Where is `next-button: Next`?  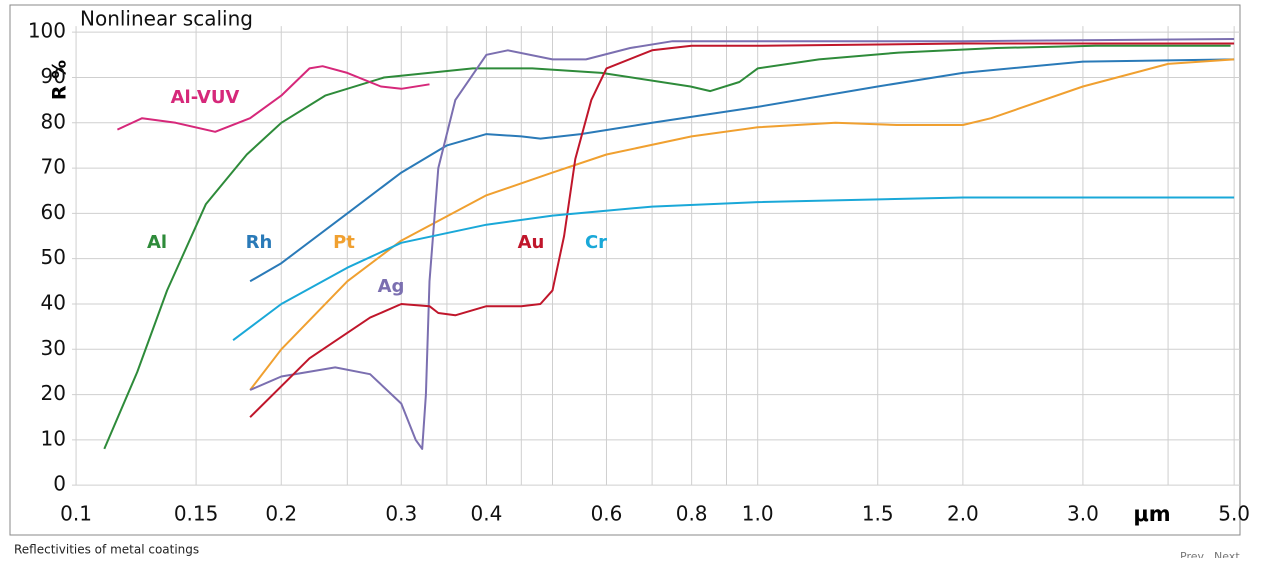 next-button: Next is located at coordinates (1227, 556).